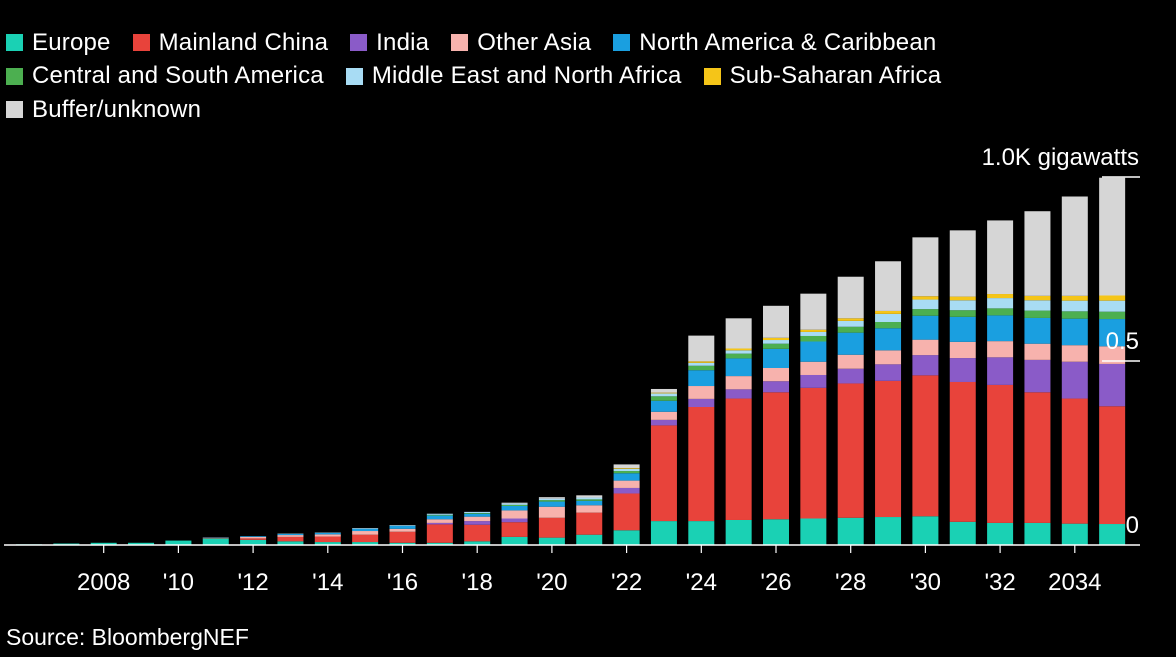 Image resolution: width=1176 pixels, height=657 pixels. What do you see at coordinates (586, 110) in the screenshot?
I see `legend-row: Buffer/unknown` at bounding box center [586, 110].